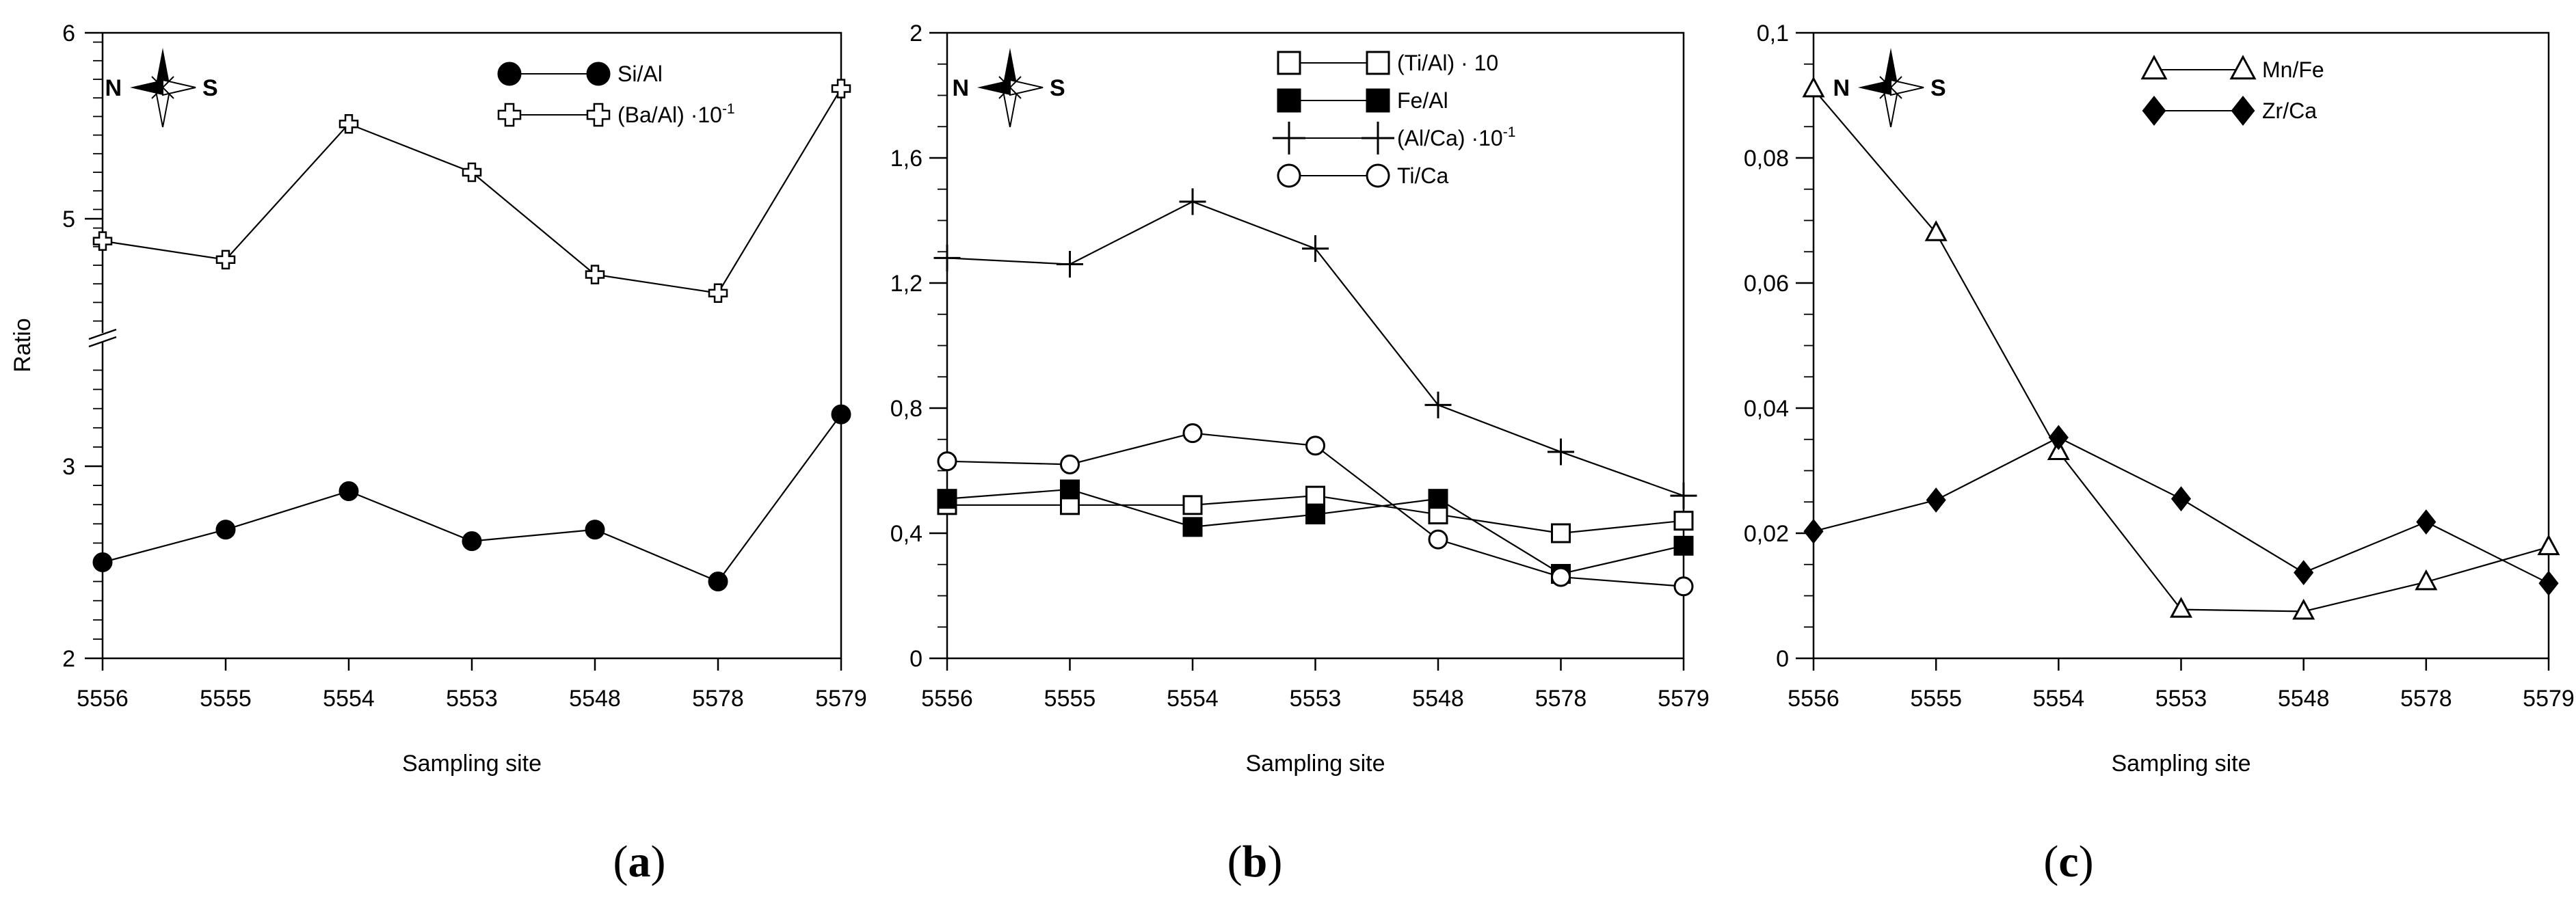 This screenshot has width=2576, height=901. I want to click on y-tick-label: 1,6, so click(906, 159).